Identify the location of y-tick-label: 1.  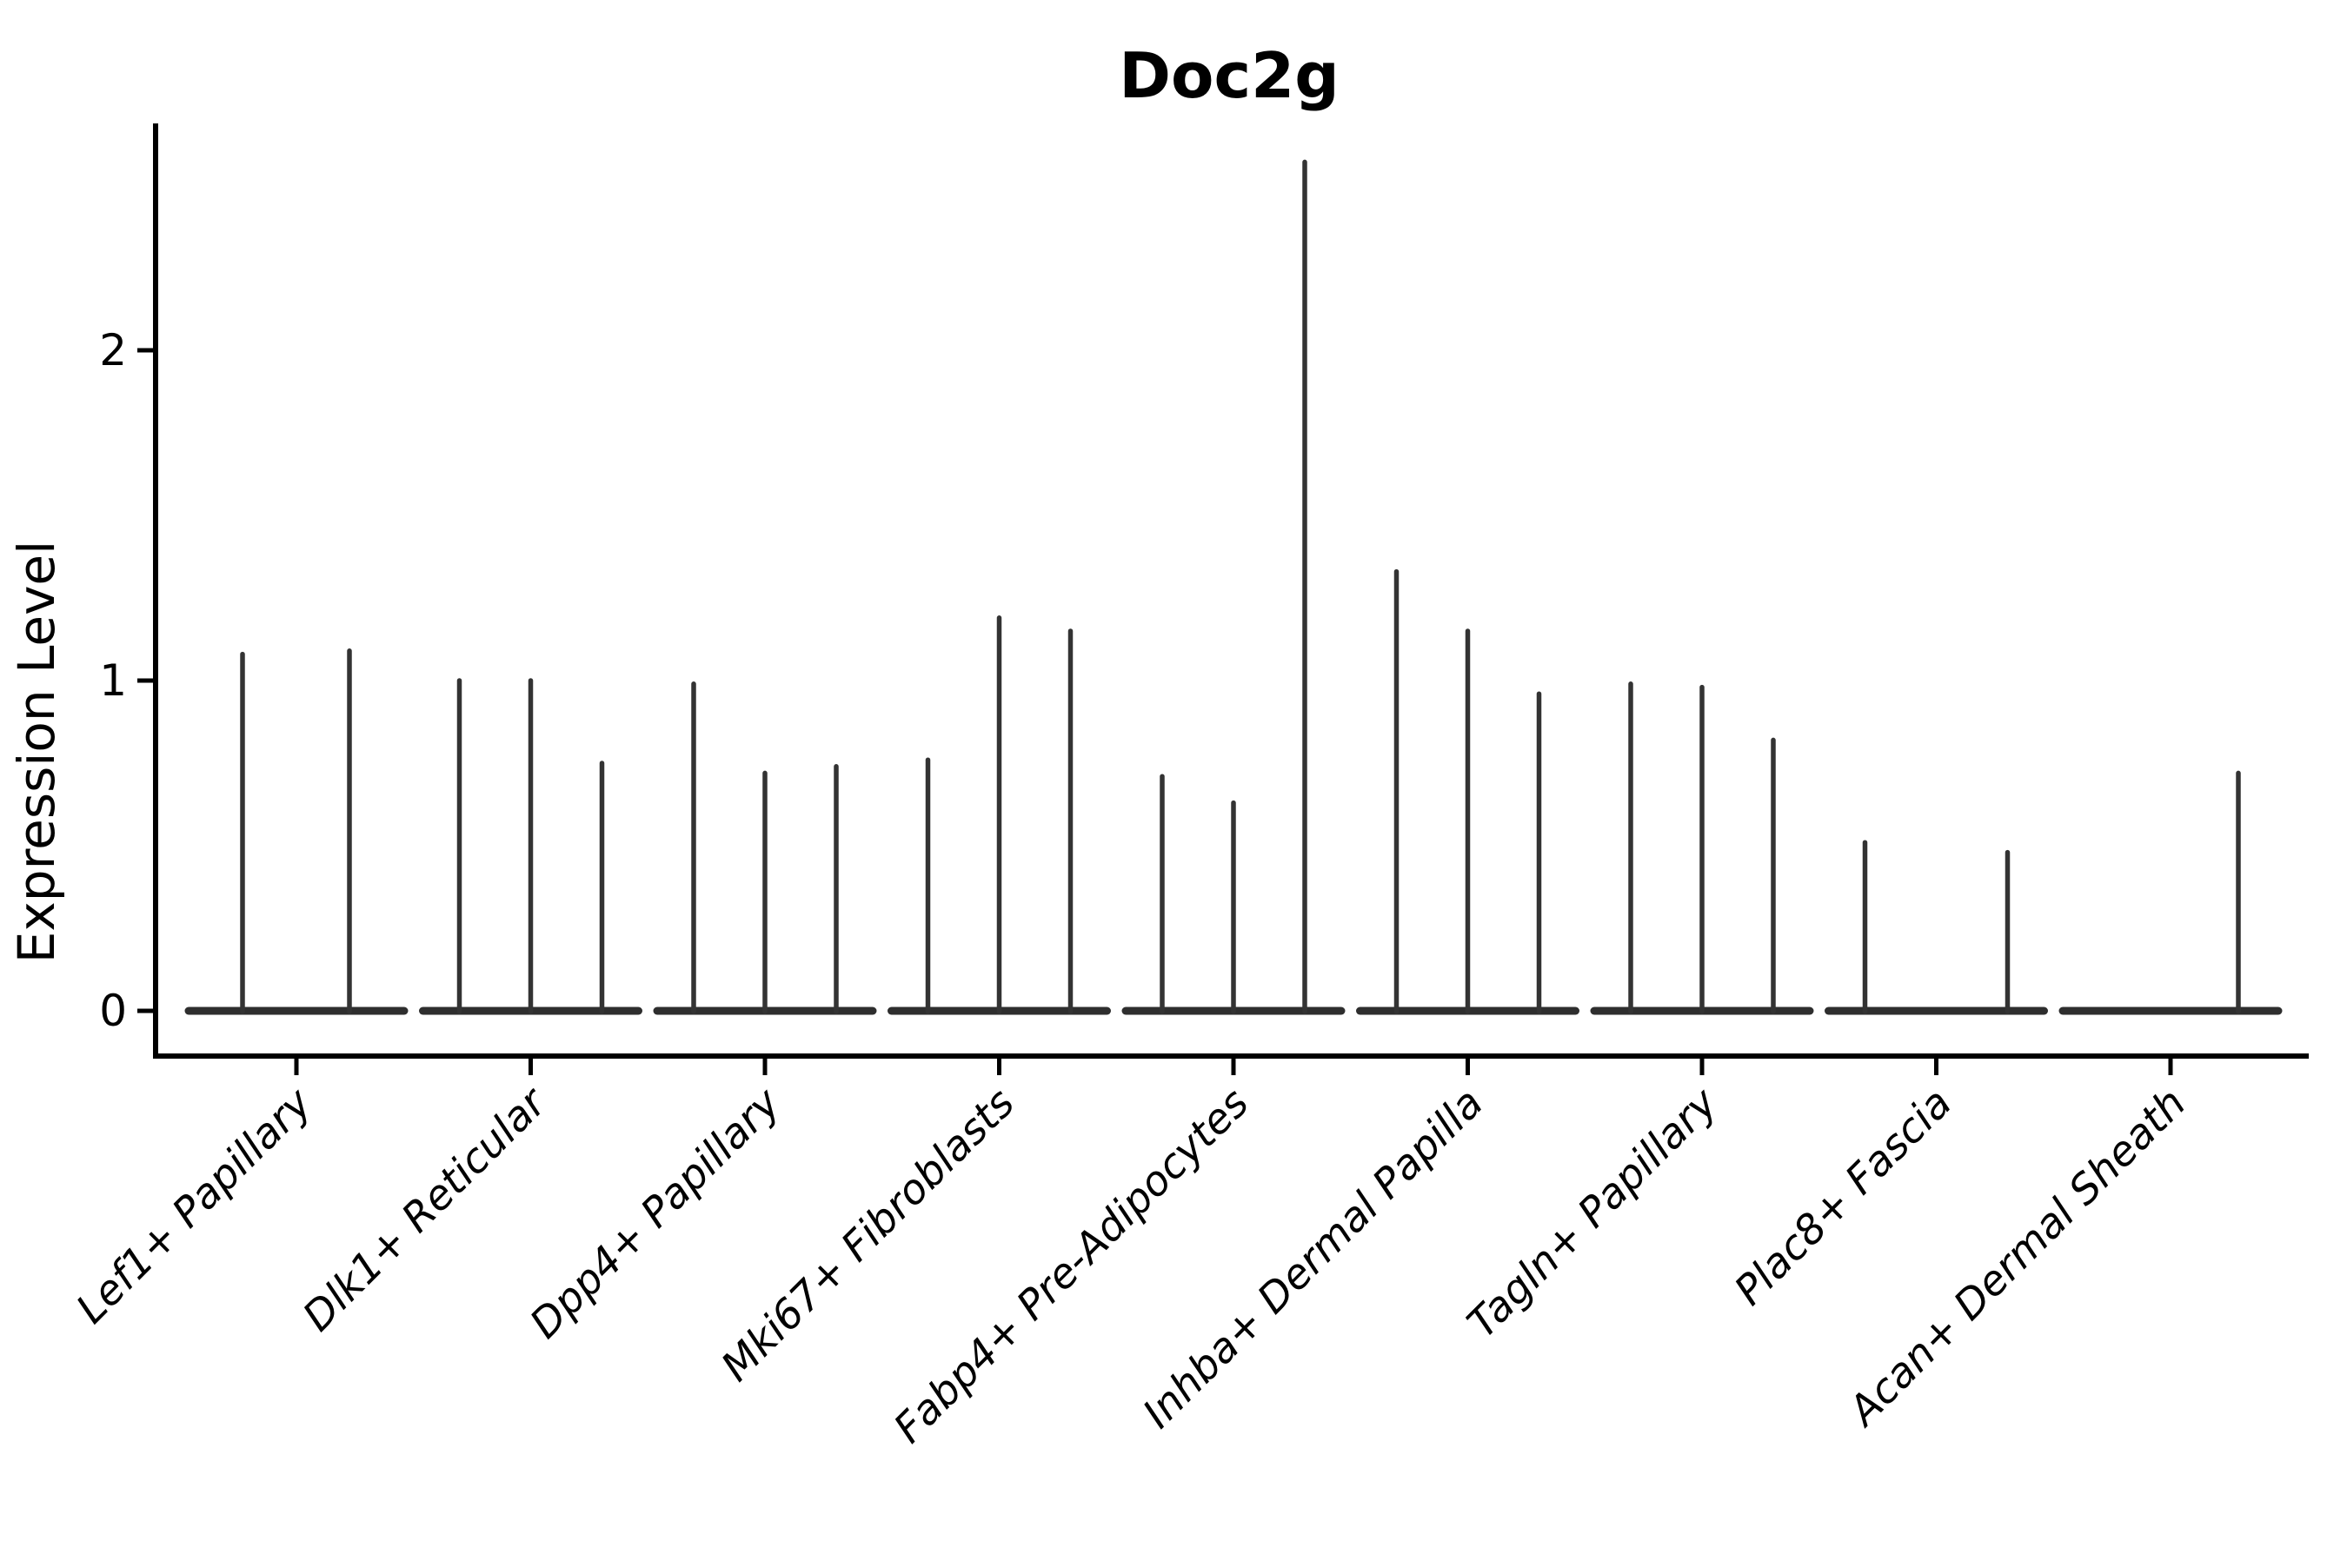
(113, 680).